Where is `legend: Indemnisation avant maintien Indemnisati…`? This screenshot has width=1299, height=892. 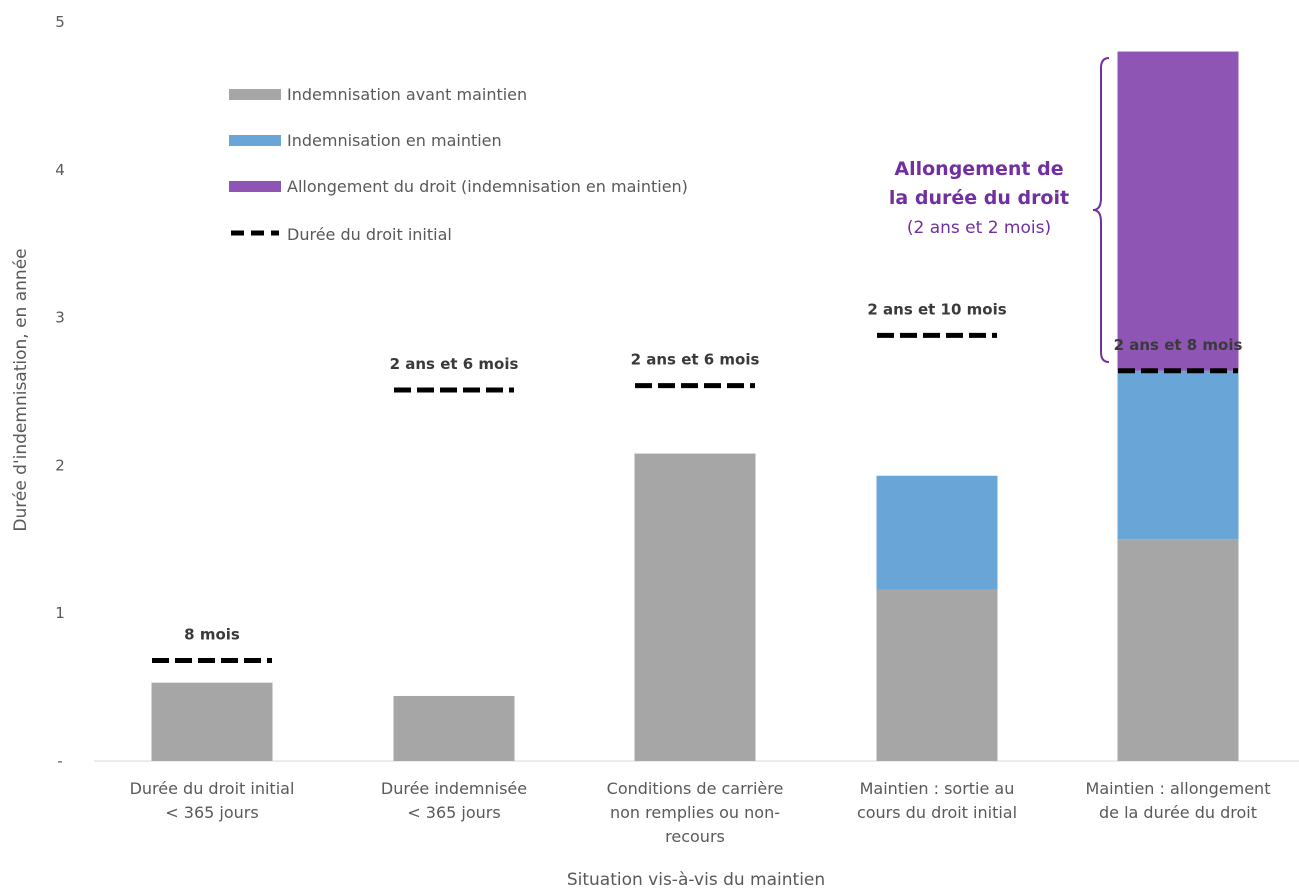 legend: Indemnisation avant maintien Indemnisati… is located at coordinates (458, 164).